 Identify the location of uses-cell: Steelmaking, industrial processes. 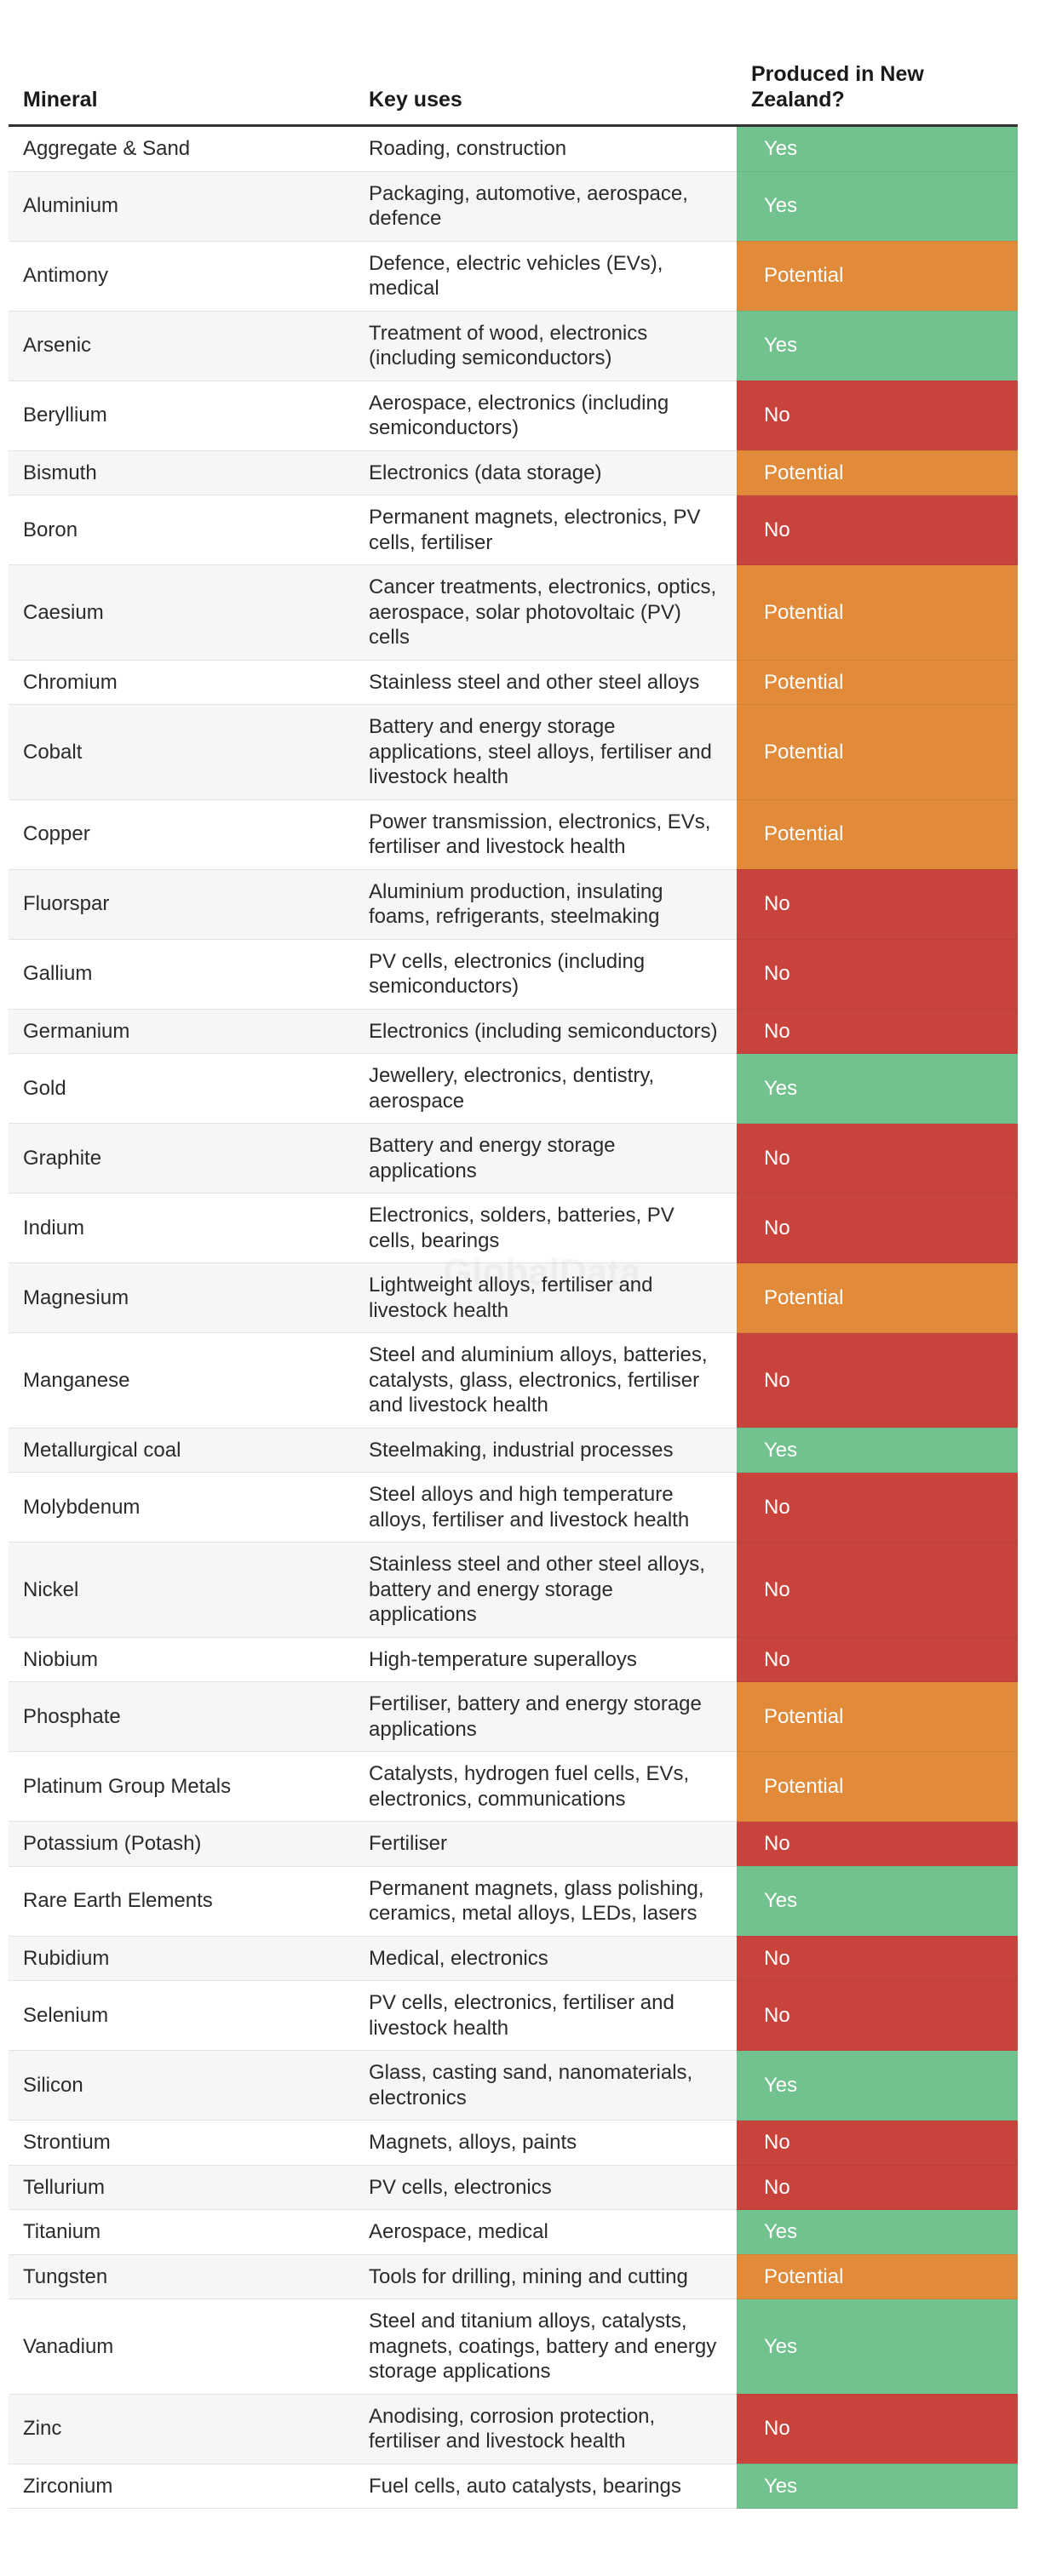
(545, 1451).